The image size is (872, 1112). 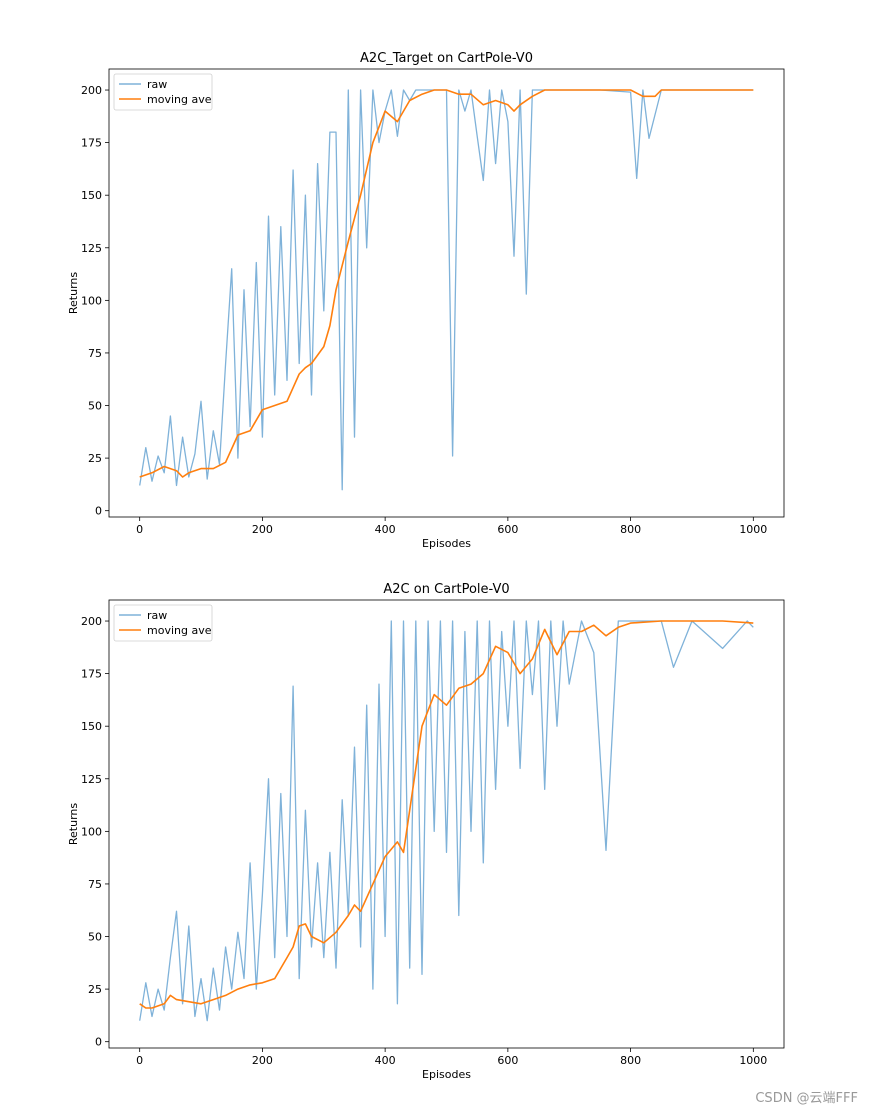 What do you see at coordinates (446, 58) in the screenshot?
I see `chart-title: A2C_Target on CartPole-V0` at bounding box center [446, 58].